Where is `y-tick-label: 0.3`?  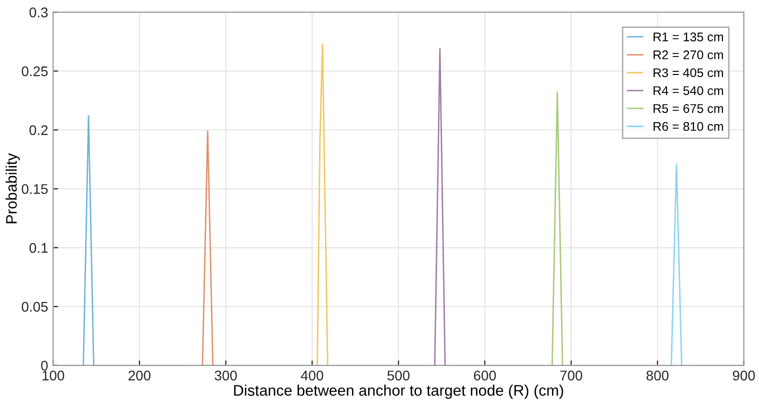
y-tick-label: 0.3 is located at coordinates (39, 13).